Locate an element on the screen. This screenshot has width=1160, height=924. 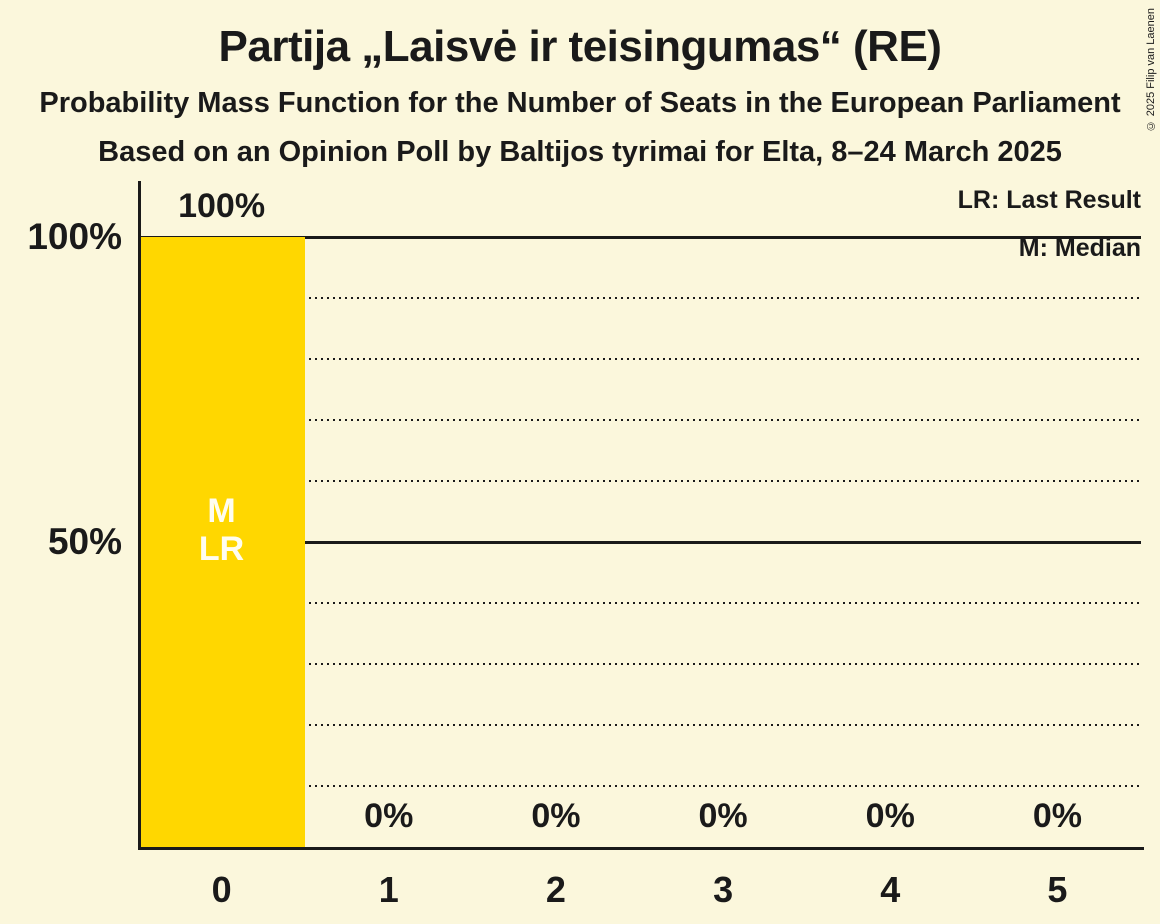
copyright-notice: © 2025 Filip van Laenen is located at coordinates (1151, 70).